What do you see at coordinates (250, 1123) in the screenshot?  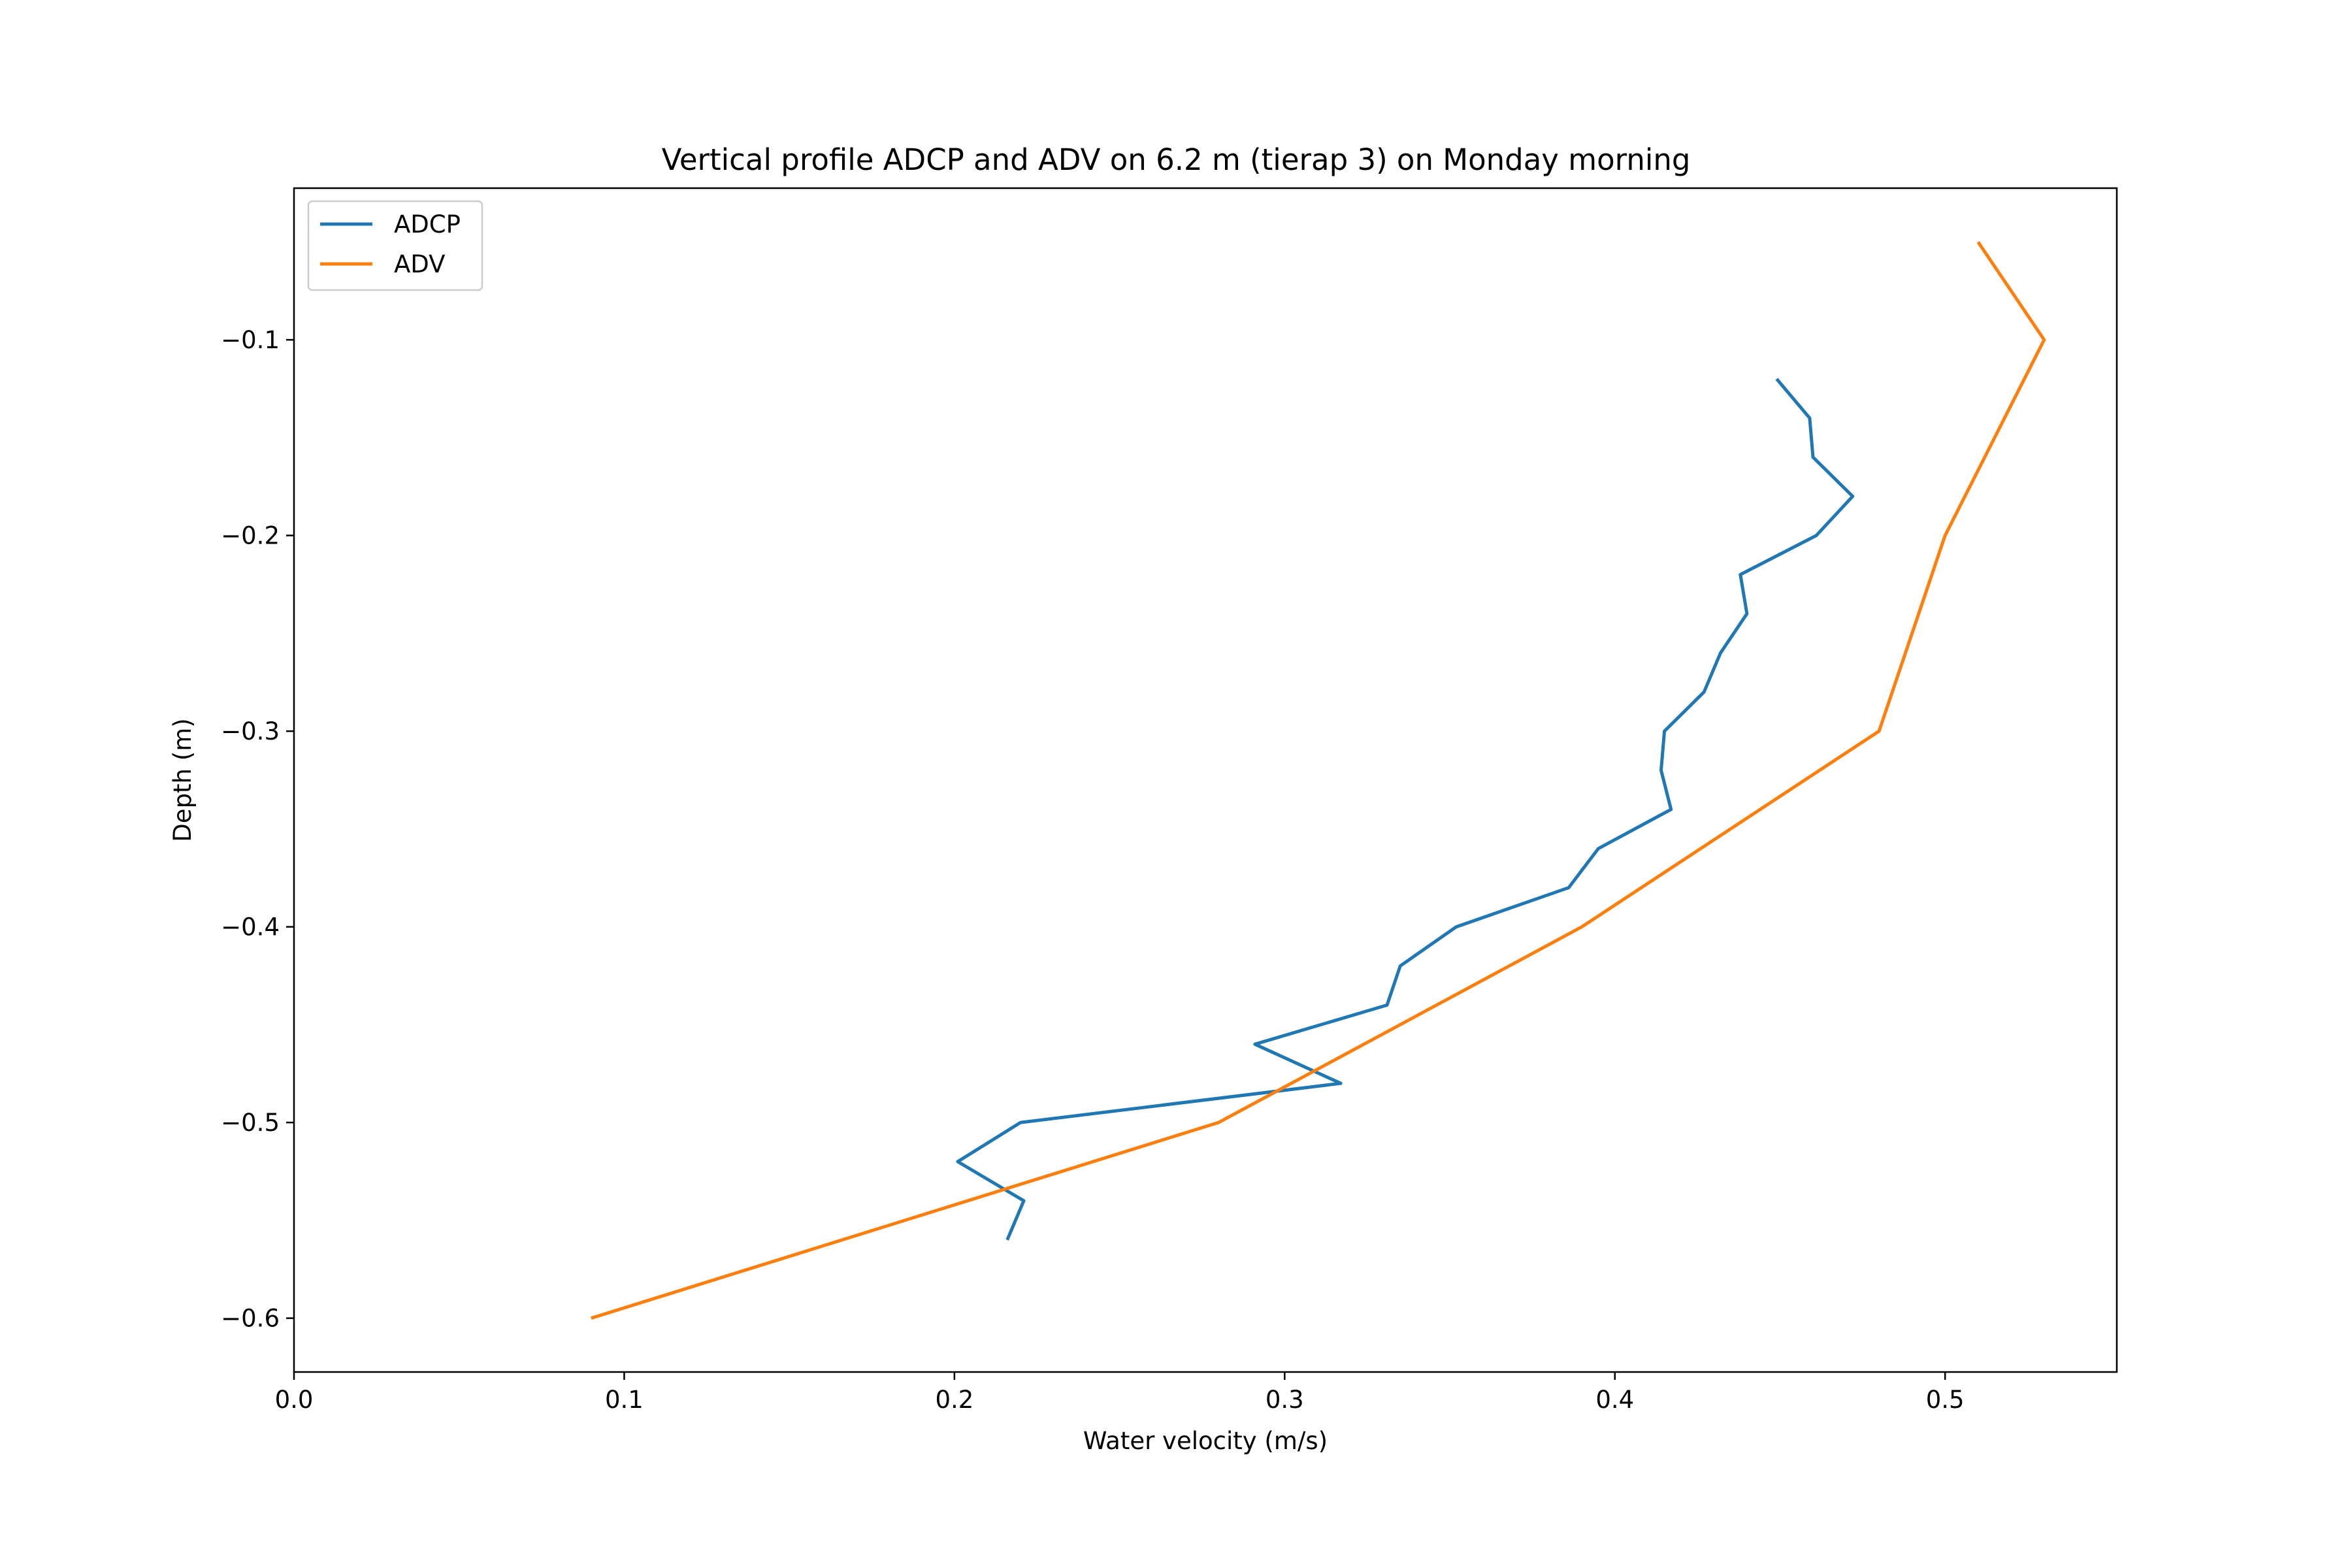 I see `y-tick-label: −0.5` at bounding box center [250, 1123].